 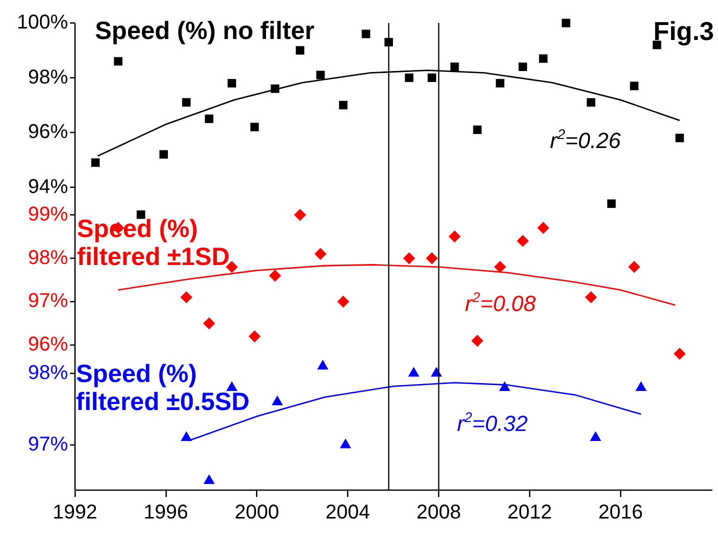 I want to click on y-tick-label: 100%, so click(x=42, y=23).